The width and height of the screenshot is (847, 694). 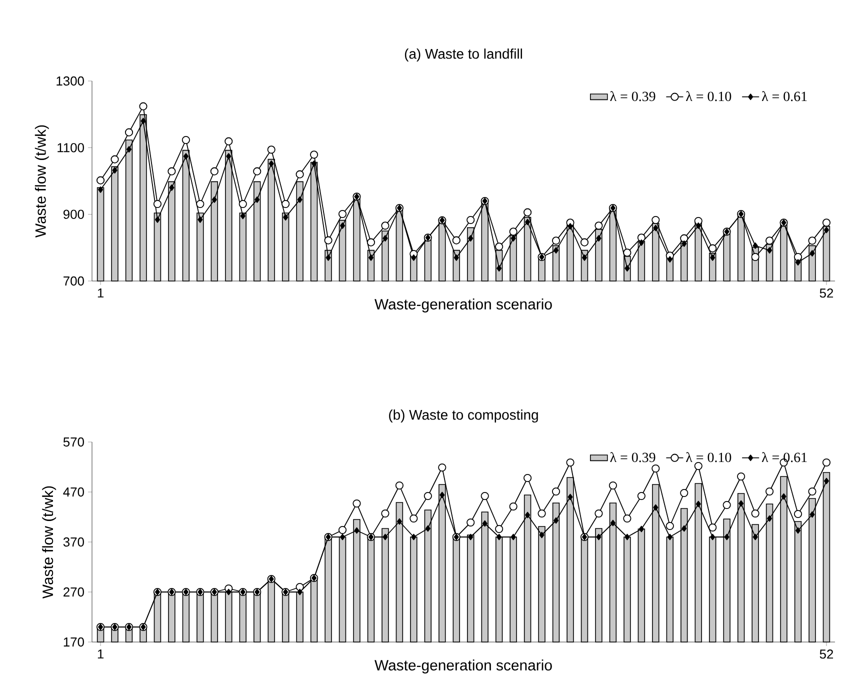 What do you see at coordinates (70, 81) in the screenshot?
I see `y-tick-label: 1300` at bounding box center [70, 81].